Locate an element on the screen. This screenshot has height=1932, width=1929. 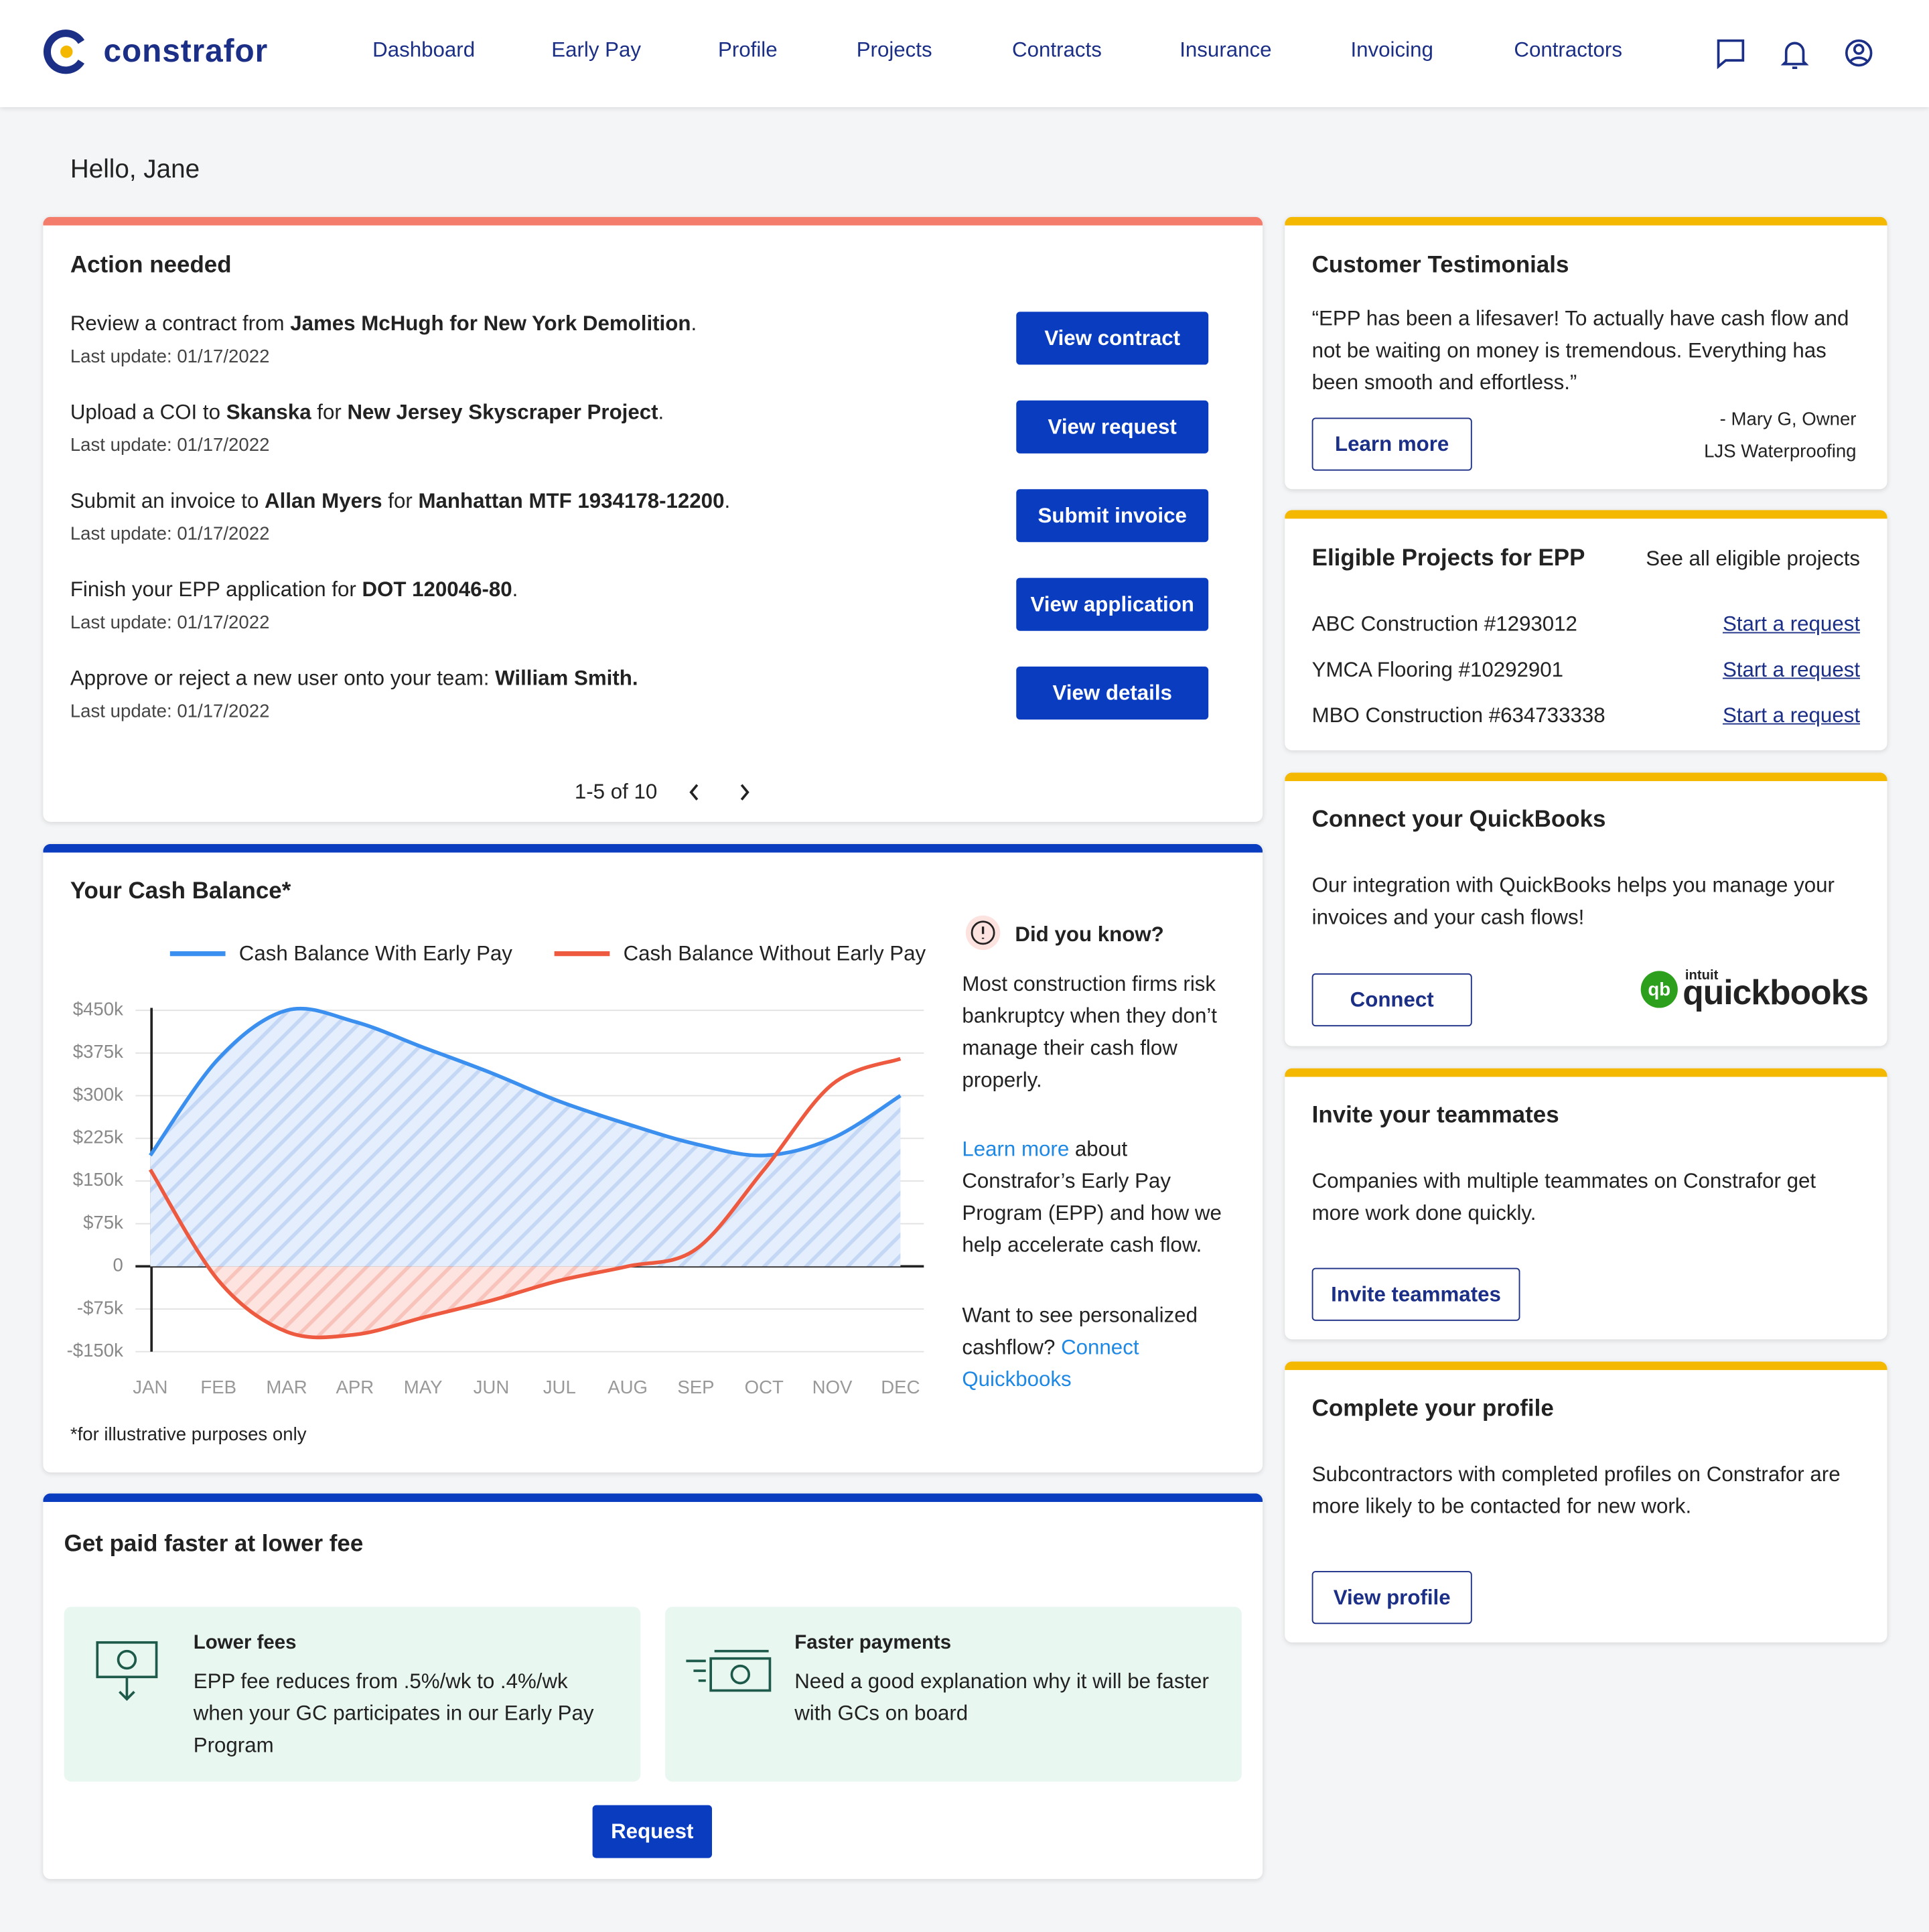
view-profile-button: View profile is located at coordinates (1391, 1598).